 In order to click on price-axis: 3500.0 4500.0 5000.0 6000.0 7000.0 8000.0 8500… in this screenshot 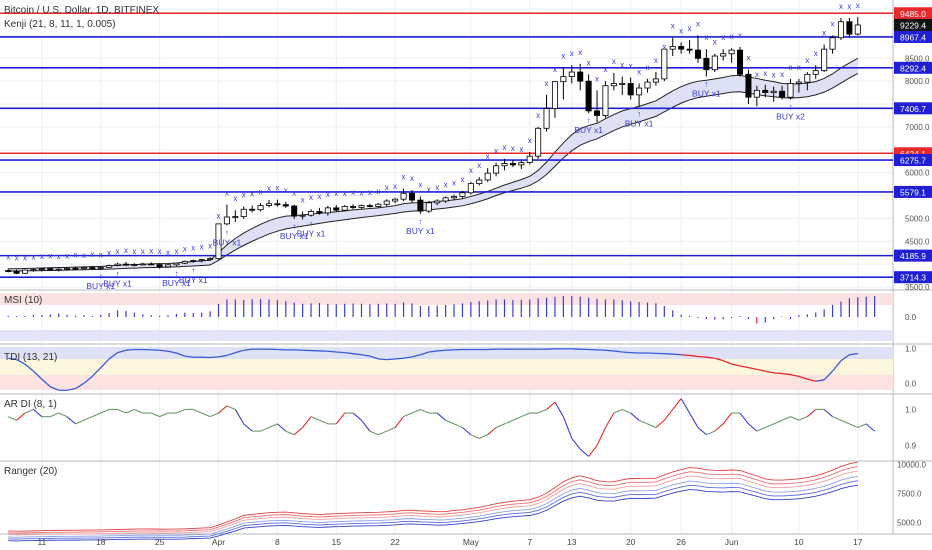, I will do `click(917, 173)`.